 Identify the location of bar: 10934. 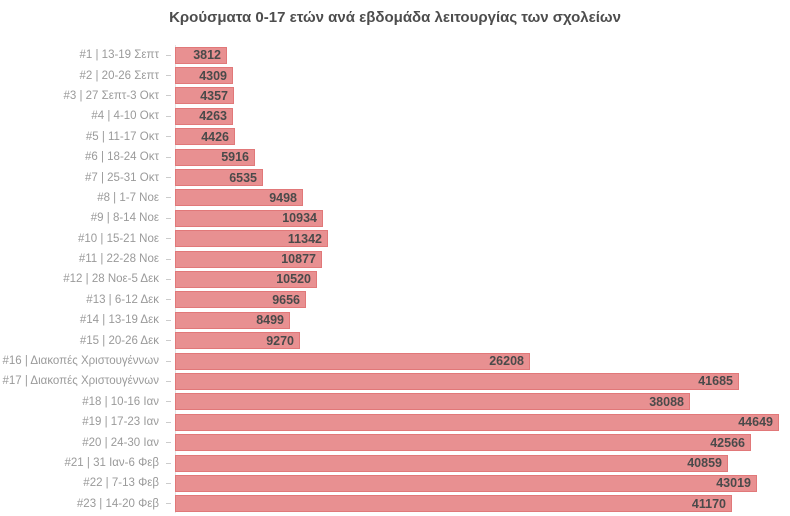
(249, 218).